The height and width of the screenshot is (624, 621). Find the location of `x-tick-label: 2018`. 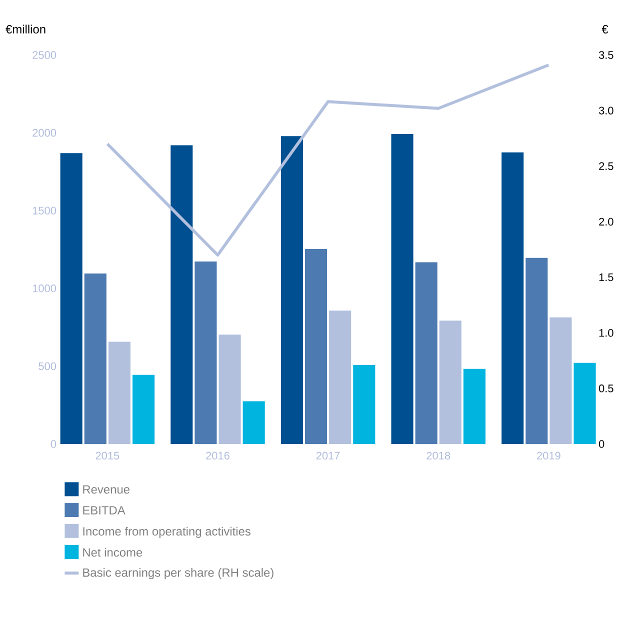

x-tick-label: 2018 is located at coordinates (438, 456).